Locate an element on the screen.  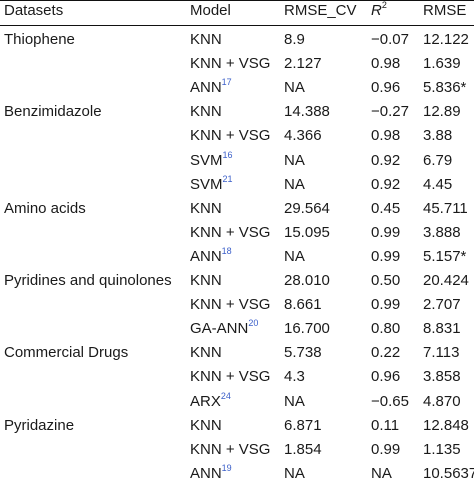
rmse-cv-cell: 28.010 is located at coordinates (307, 280).